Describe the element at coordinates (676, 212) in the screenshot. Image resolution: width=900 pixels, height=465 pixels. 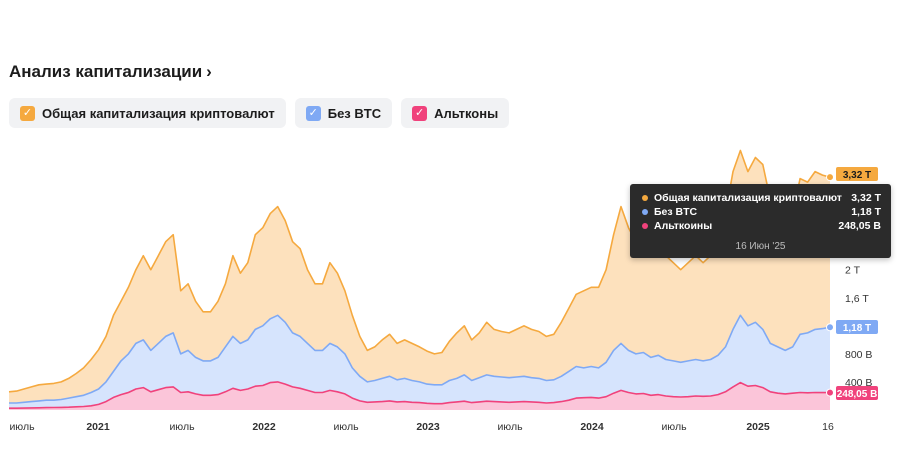
I see `tooltip-label: Без BTC` at that location.